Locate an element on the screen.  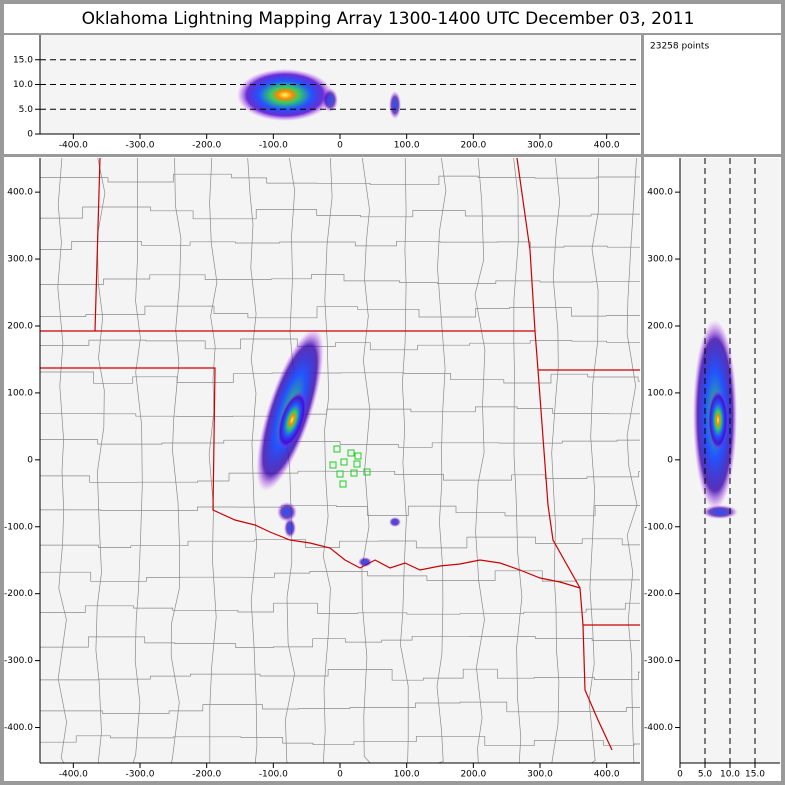
x-tick-label: 5.0 is located at coordinates (705, 775).